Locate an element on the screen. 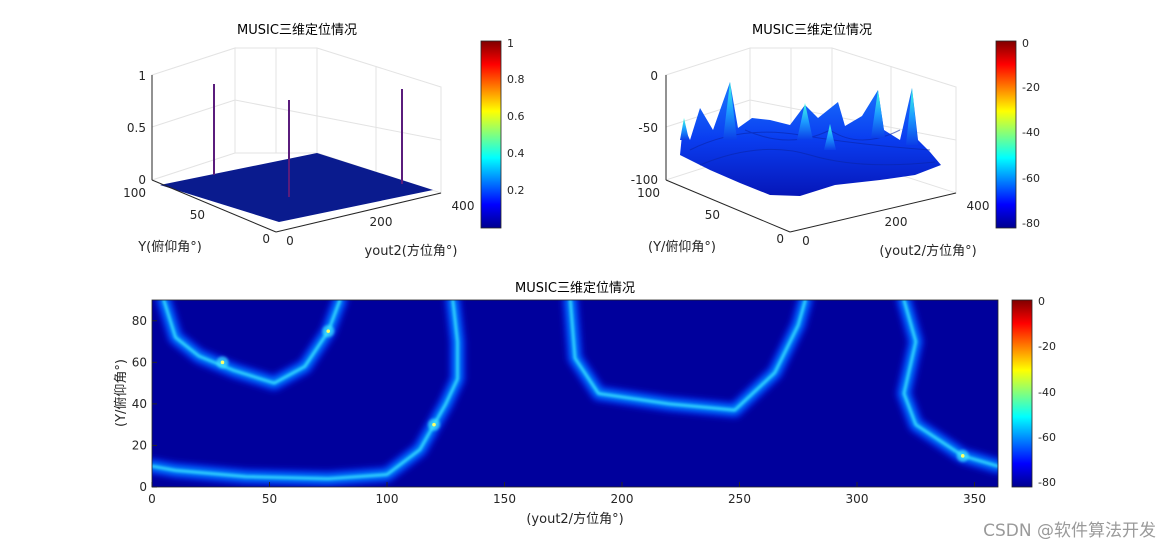  chart-2-xtick: 0 is located at coordinates (806, 241).